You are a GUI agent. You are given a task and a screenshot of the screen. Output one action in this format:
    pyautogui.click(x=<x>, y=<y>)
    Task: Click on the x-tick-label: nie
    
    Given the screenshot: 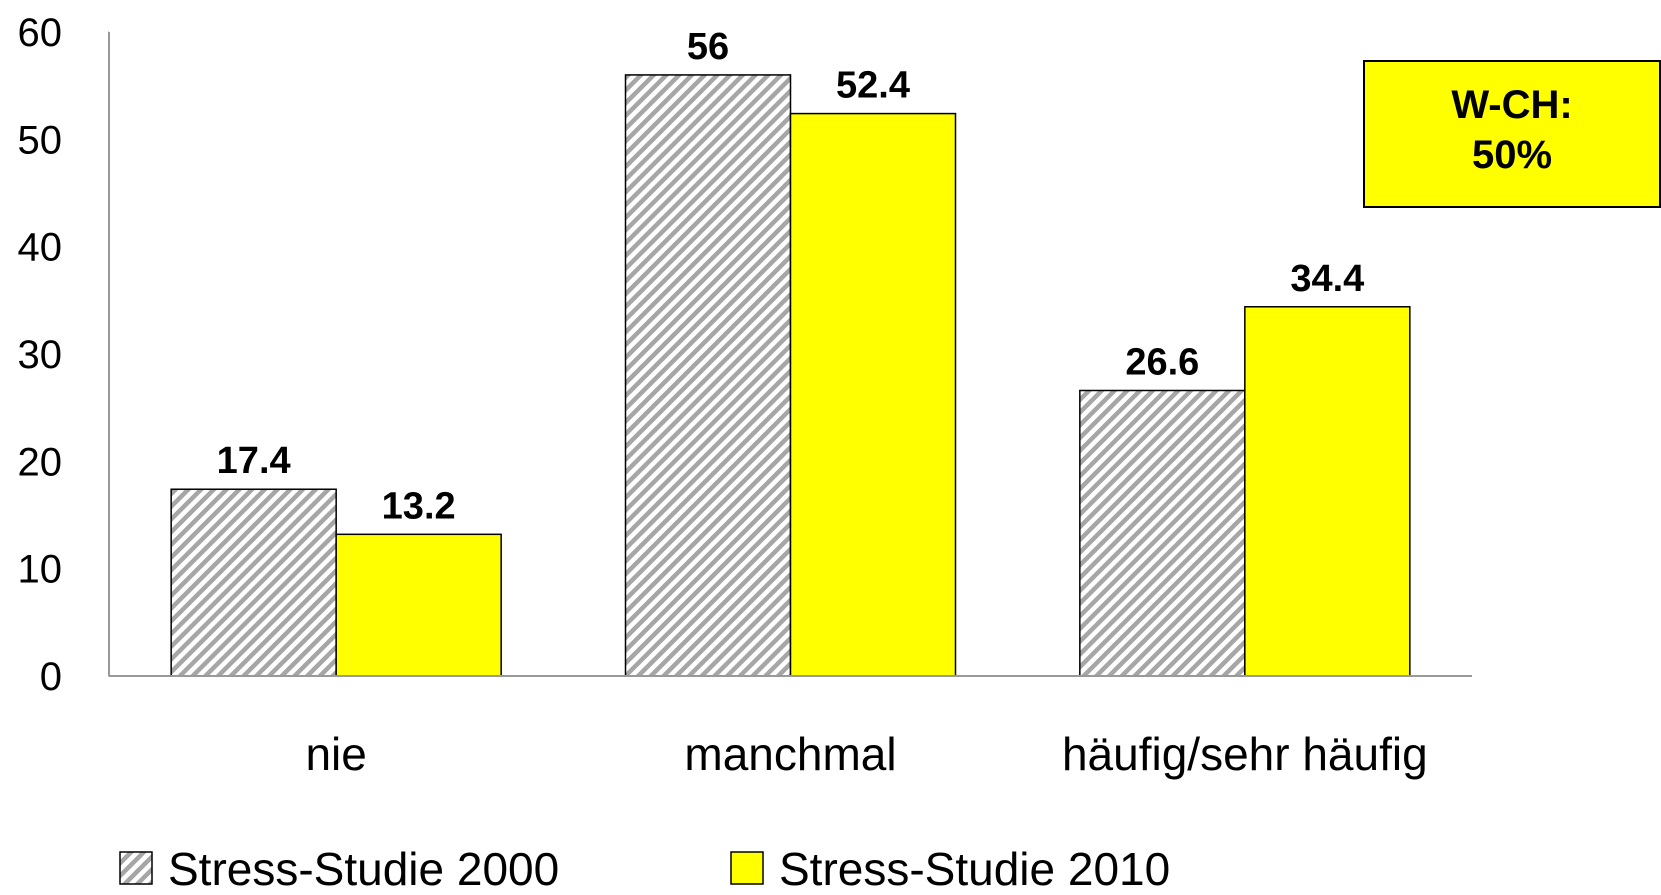 What is the action you would take?
    pyautogui.click(x=335, y=754)
    